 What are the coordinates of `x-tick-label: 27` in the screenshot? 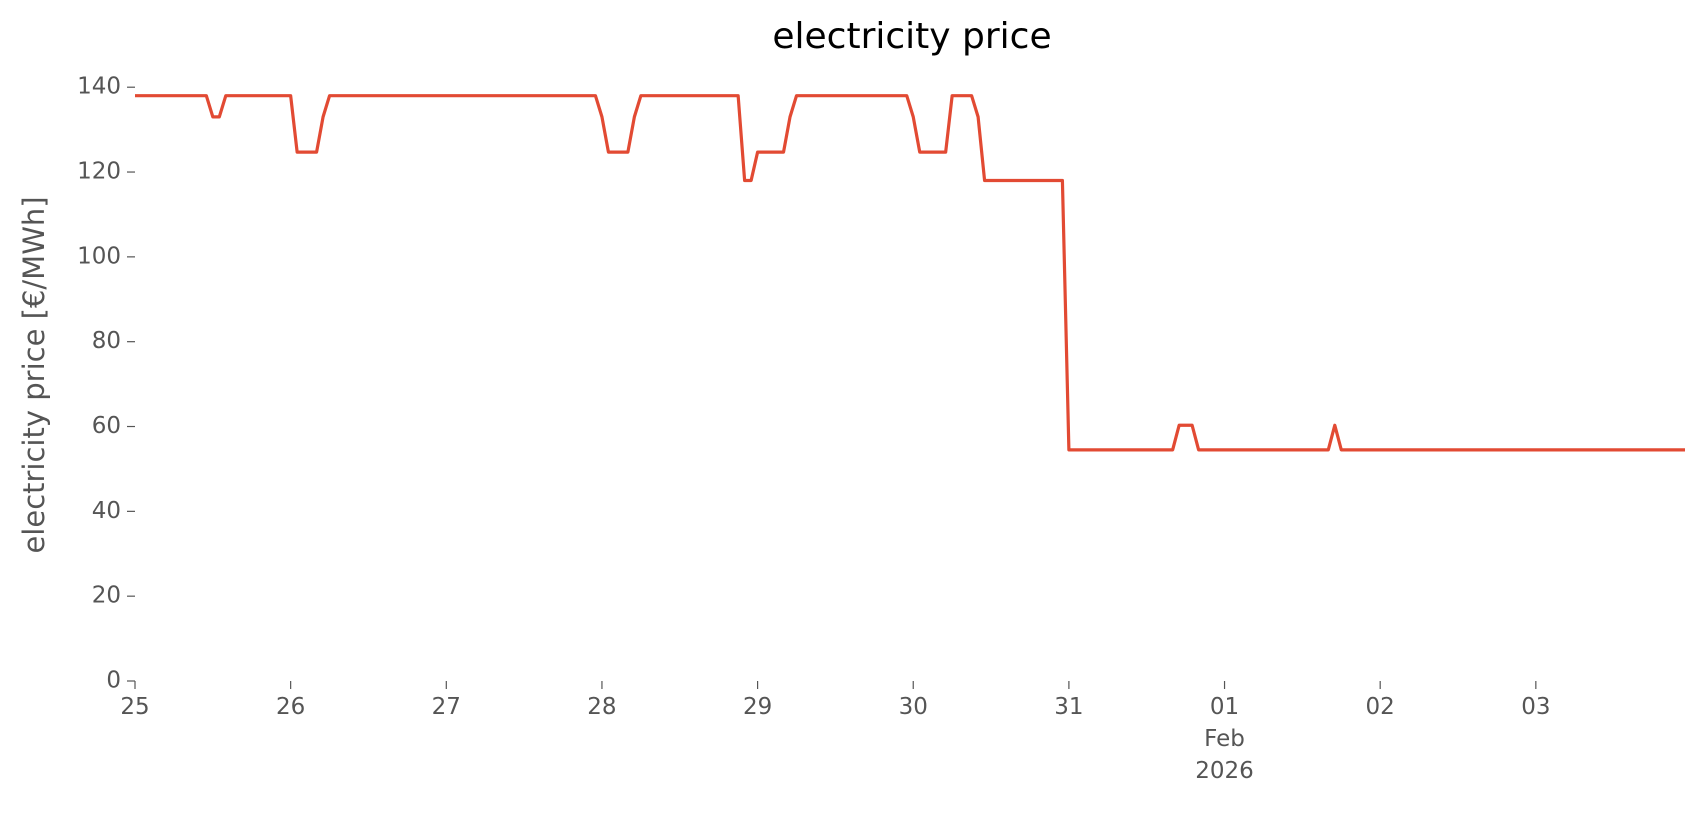 It's located at (446, 707).